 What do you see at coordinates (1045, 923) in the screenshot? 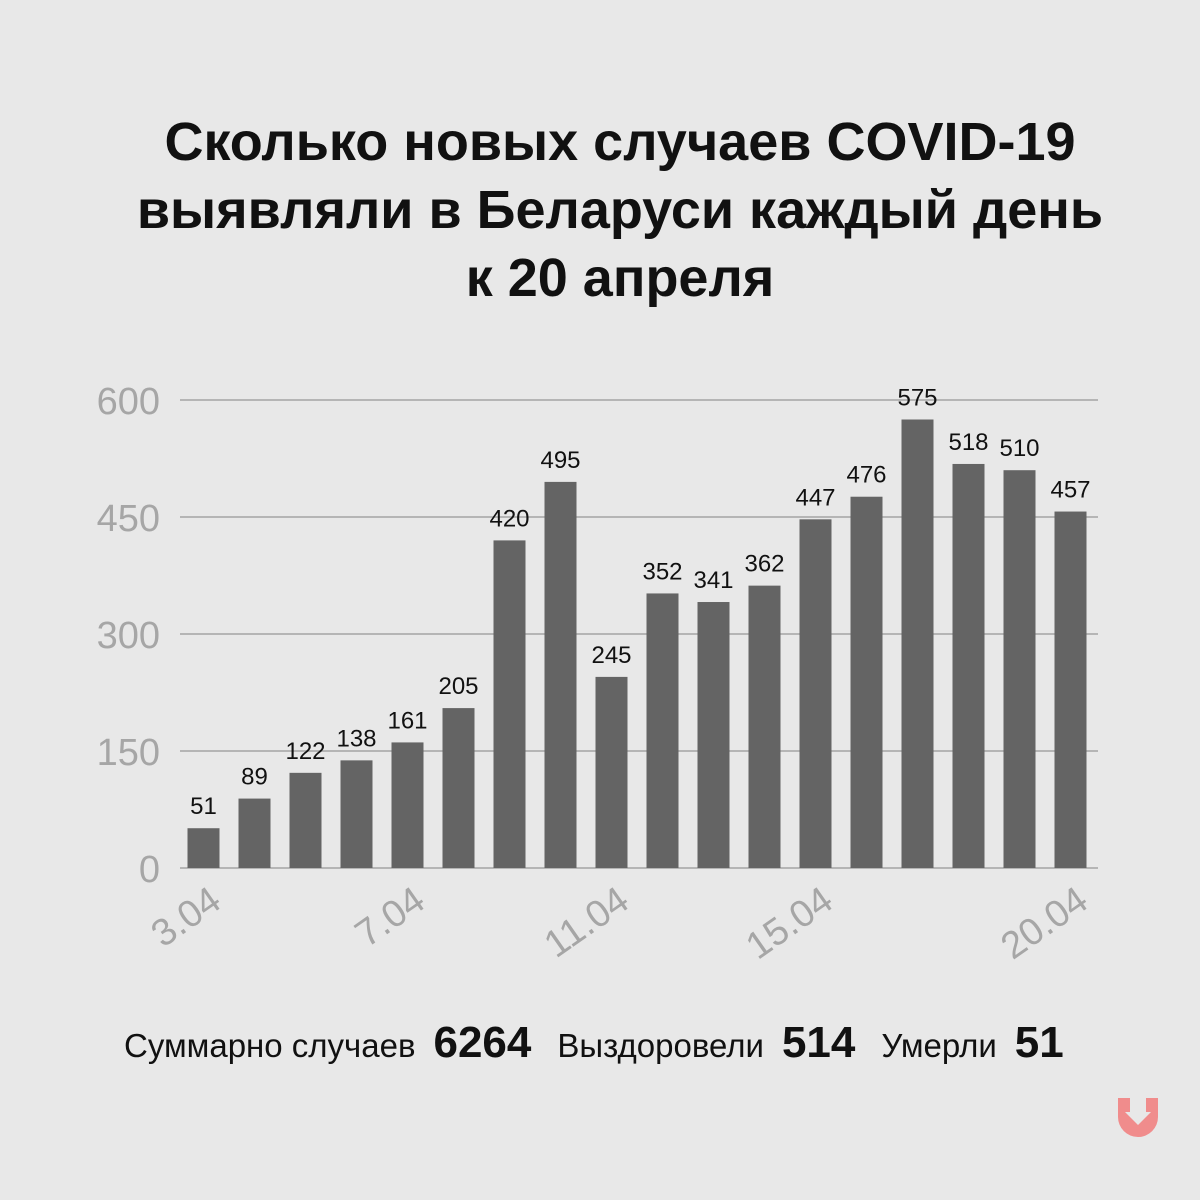
I see `x-tick-label: 20.04` at bounding box center [1045, 923].